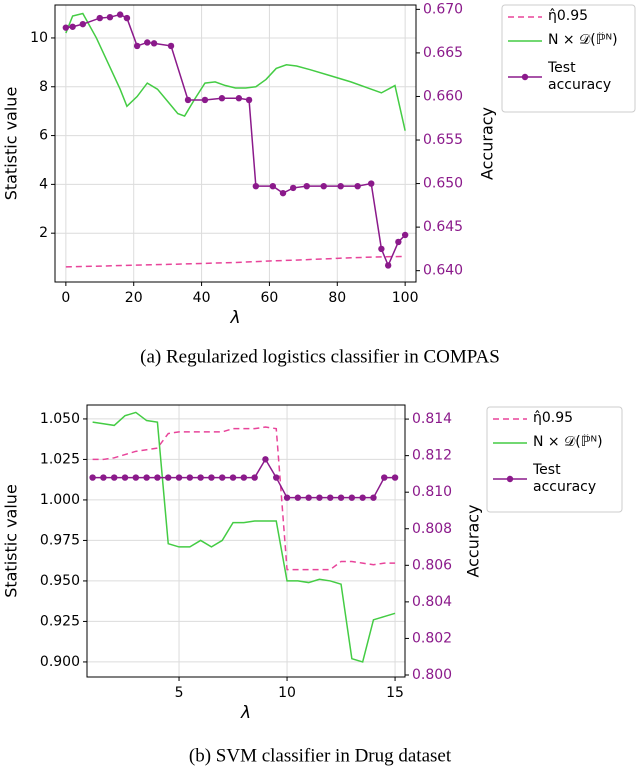 The height and width of the screenshot is (772, 640). What do you see at coordinates (443, 96) in the screenshot?
I see `y2-tick-label: 0.660` at bounding box center [443, 96].